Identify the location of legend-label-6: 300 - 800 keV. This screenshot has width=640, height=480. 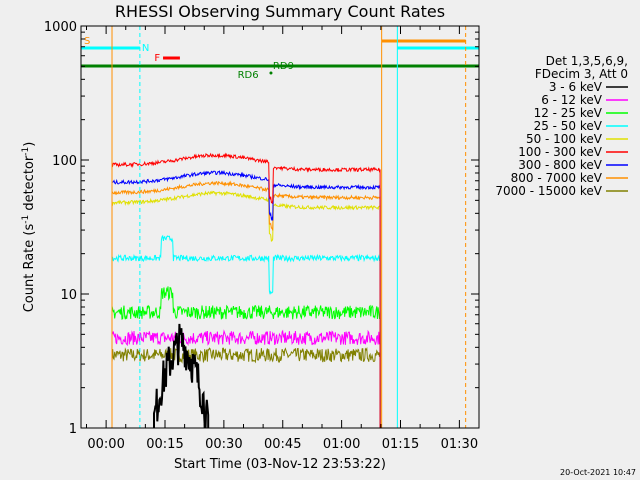
(560, 165).